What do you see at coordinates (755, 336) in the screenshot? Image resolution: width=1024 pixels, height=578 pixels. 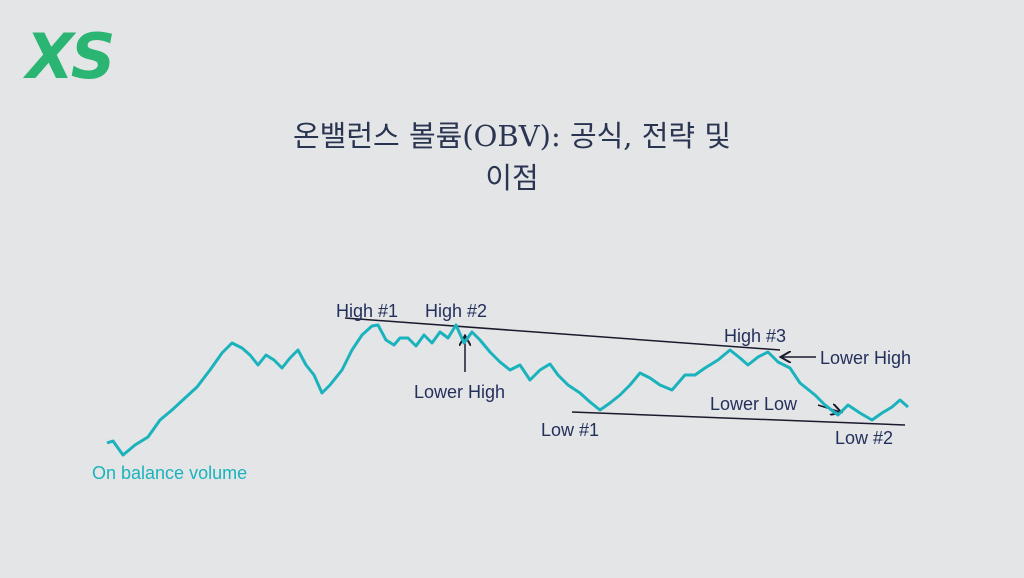 I see `annotation: High #3` at bounding box center [755, 336].